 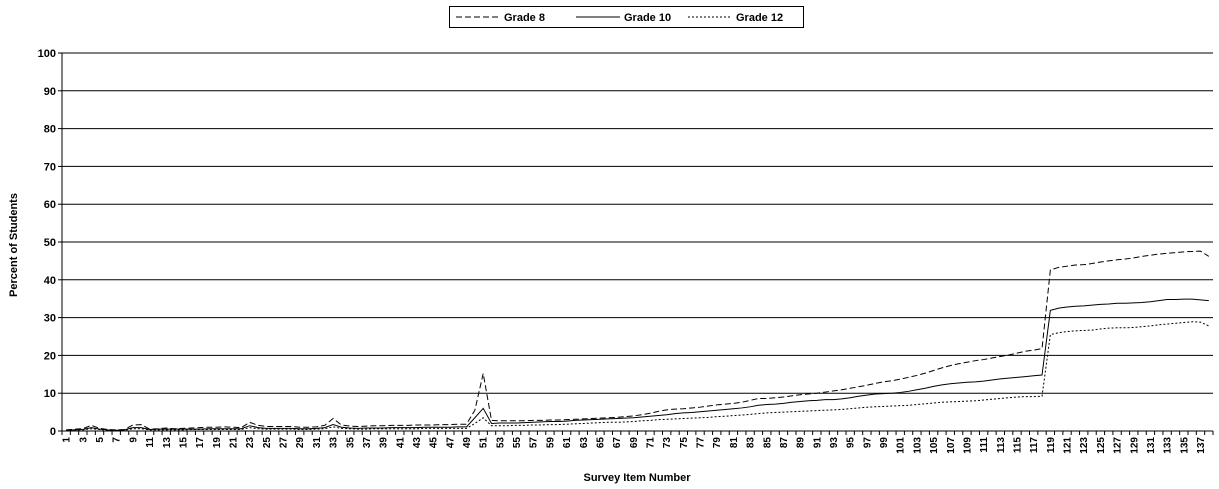 What do you see at coordinates (834, 443) in the screenshot?
I see `x-tick-label: 93` at bounding box center [834, 443].